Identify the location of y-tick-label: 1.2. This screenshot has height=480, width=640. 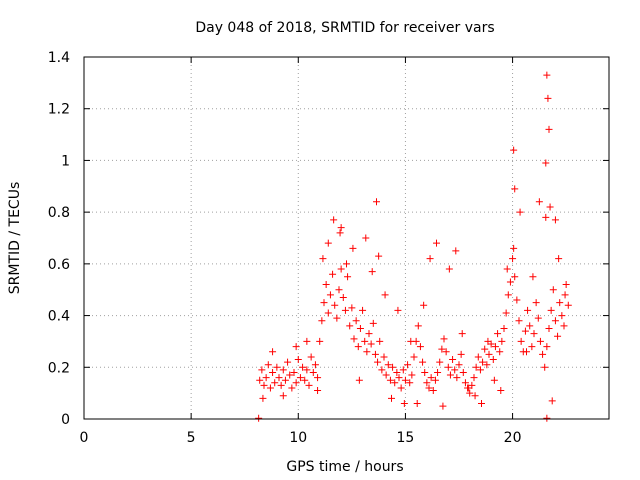
(59, 110).